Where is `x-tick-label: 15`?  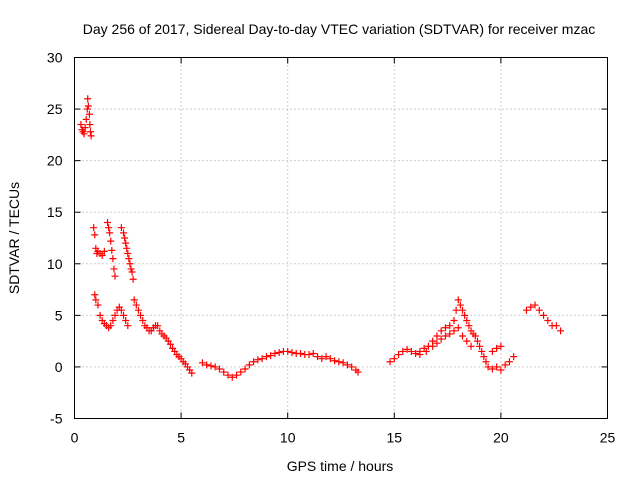
x-tick-label: 15 is located at coordinates (395, 438).